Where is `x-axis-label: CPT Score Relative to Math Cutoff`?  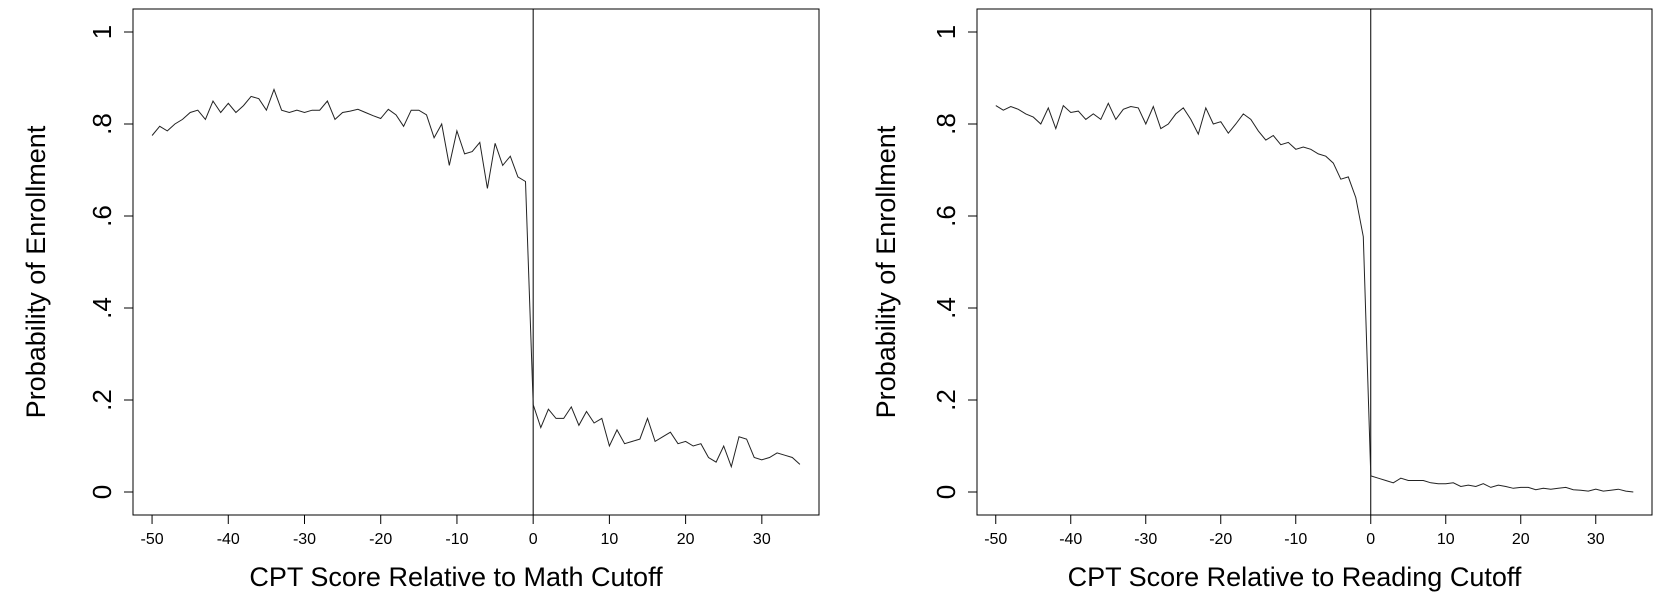
x-axis-label: CPT Score Relative to Math Cutoff is located at coordinates (456, 577).